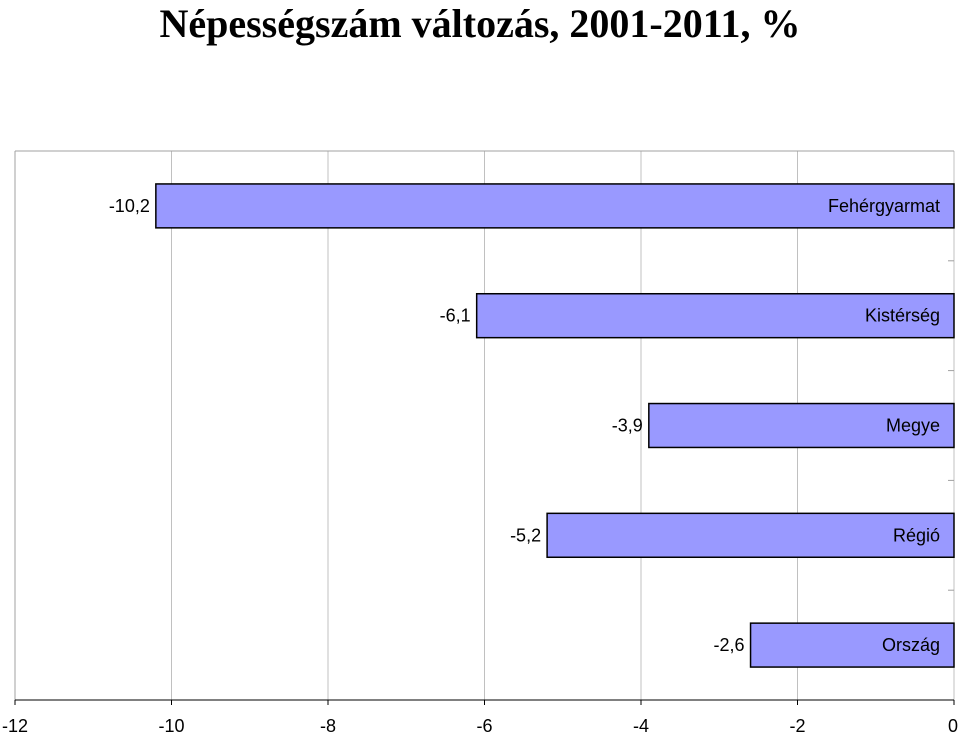  Describe the element at coordinates (627, 426) in the screenshot. I see `data-label: -3,9` at that location.